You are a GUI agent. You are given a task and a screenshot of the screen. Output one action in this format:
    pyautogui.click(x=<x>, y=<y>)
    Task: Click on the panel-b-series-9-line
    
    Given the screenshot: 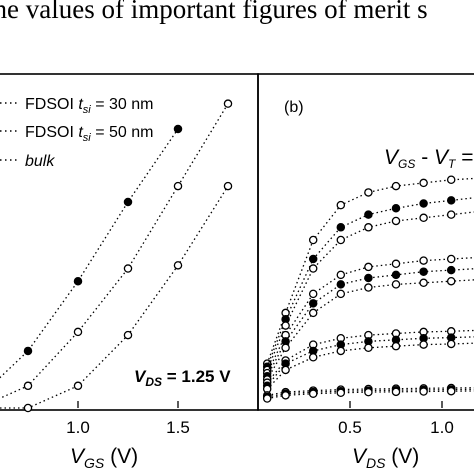 What is the action you would take?
    pyautogui.click(x=370, y=391)
    